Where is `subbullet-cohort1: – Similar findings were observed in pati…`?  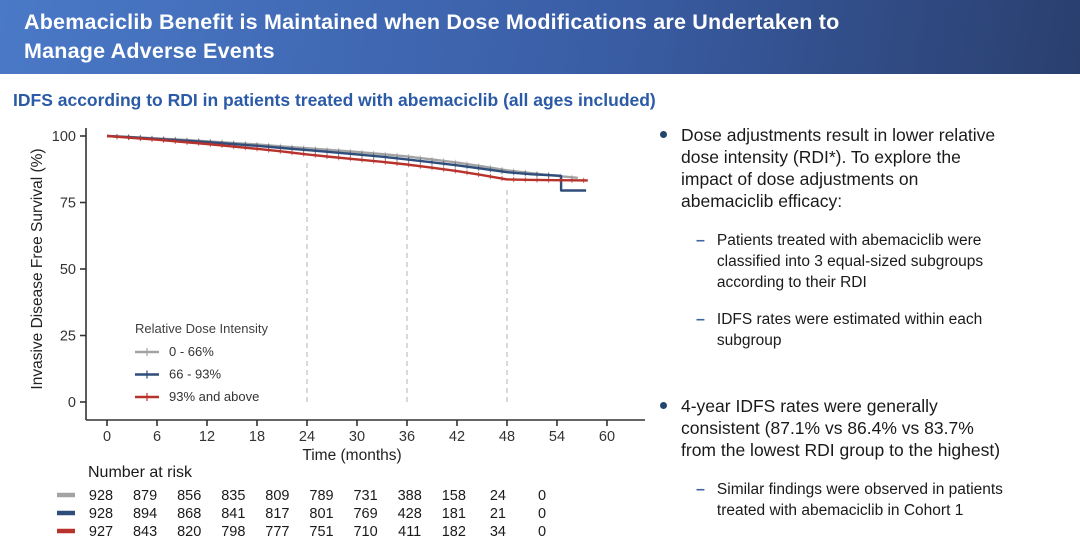 subbullet-cohort1: – Similar findings were observed in pati… is located at coordinates (885, 500).